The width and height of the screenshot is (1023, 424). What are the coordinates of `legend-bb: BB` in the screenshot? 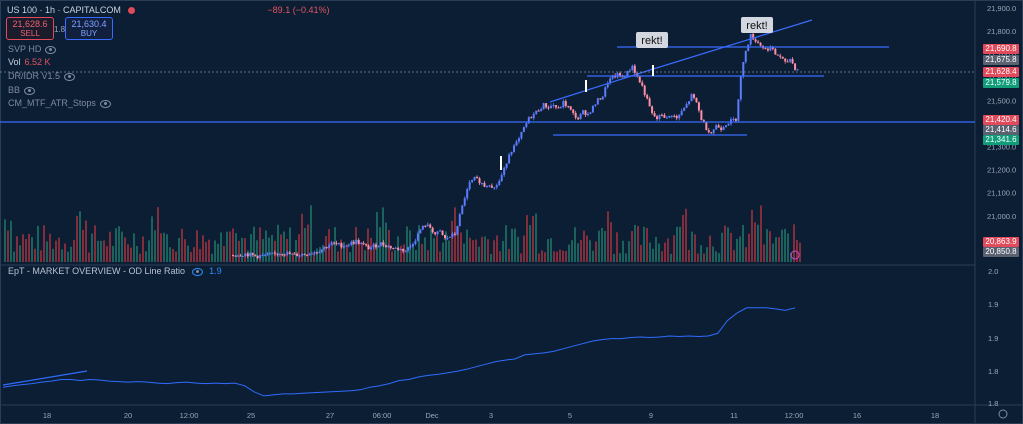 It's located at (22, 90).